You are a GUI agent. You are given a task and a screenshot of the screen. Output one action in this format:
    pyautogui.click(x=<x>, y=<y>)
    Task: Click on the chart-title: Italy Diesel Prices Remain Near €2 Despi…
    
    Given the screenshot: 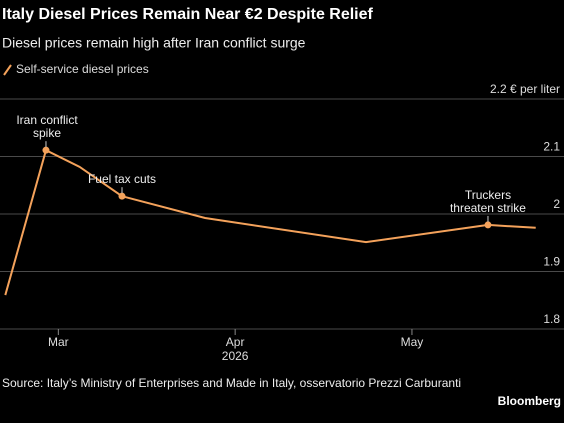 What is the action you would take?
    pyautogui.click(x=188, y=14)
    